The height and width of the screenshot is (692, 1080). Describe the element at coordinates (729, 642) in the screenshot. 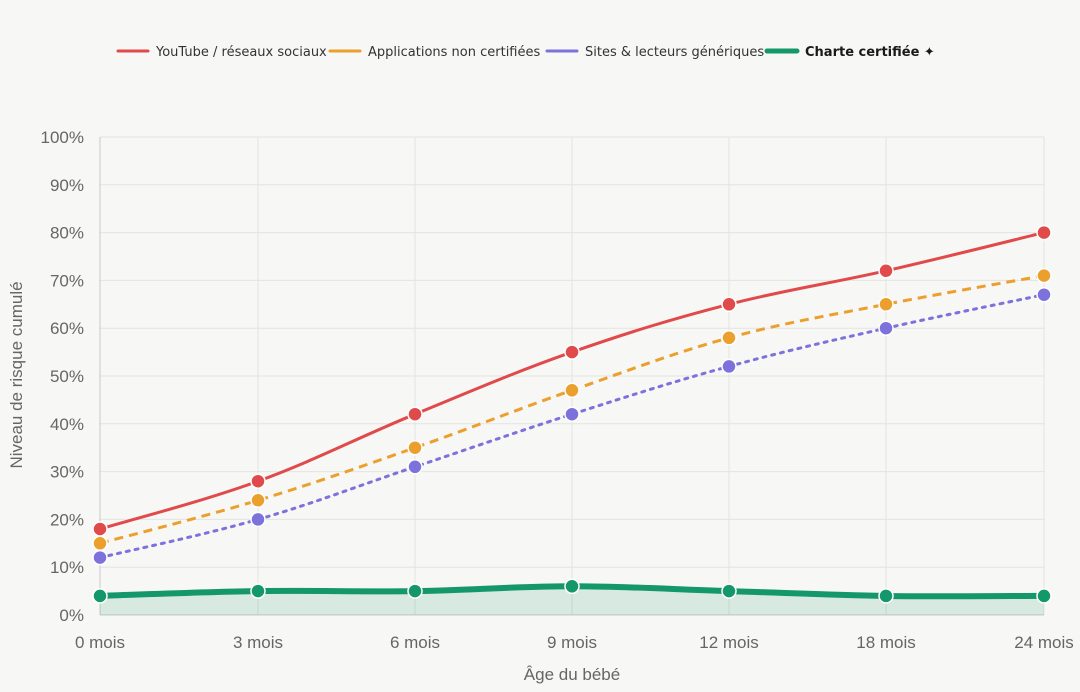

I see `x-tick-label: 12 mois` at that location.